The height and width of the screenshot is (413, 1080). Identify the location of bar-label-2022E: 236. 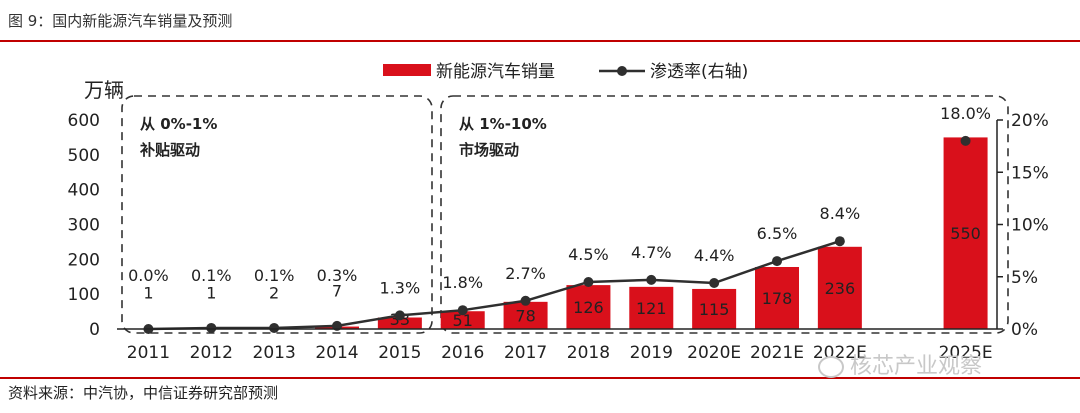
(840, 288).